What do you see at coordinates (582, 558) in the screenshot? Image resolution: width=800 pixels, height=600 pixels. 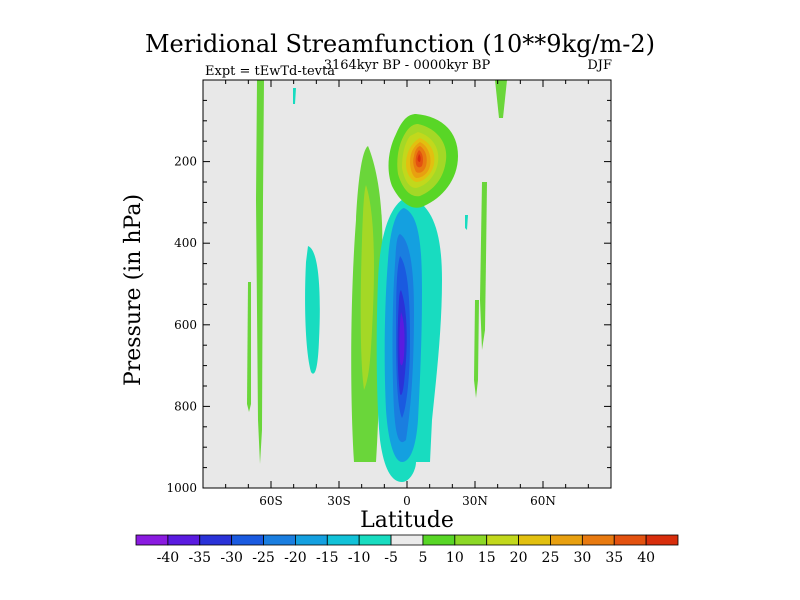 I see `colorbar-label: 30` at bounding box center [582, 558].